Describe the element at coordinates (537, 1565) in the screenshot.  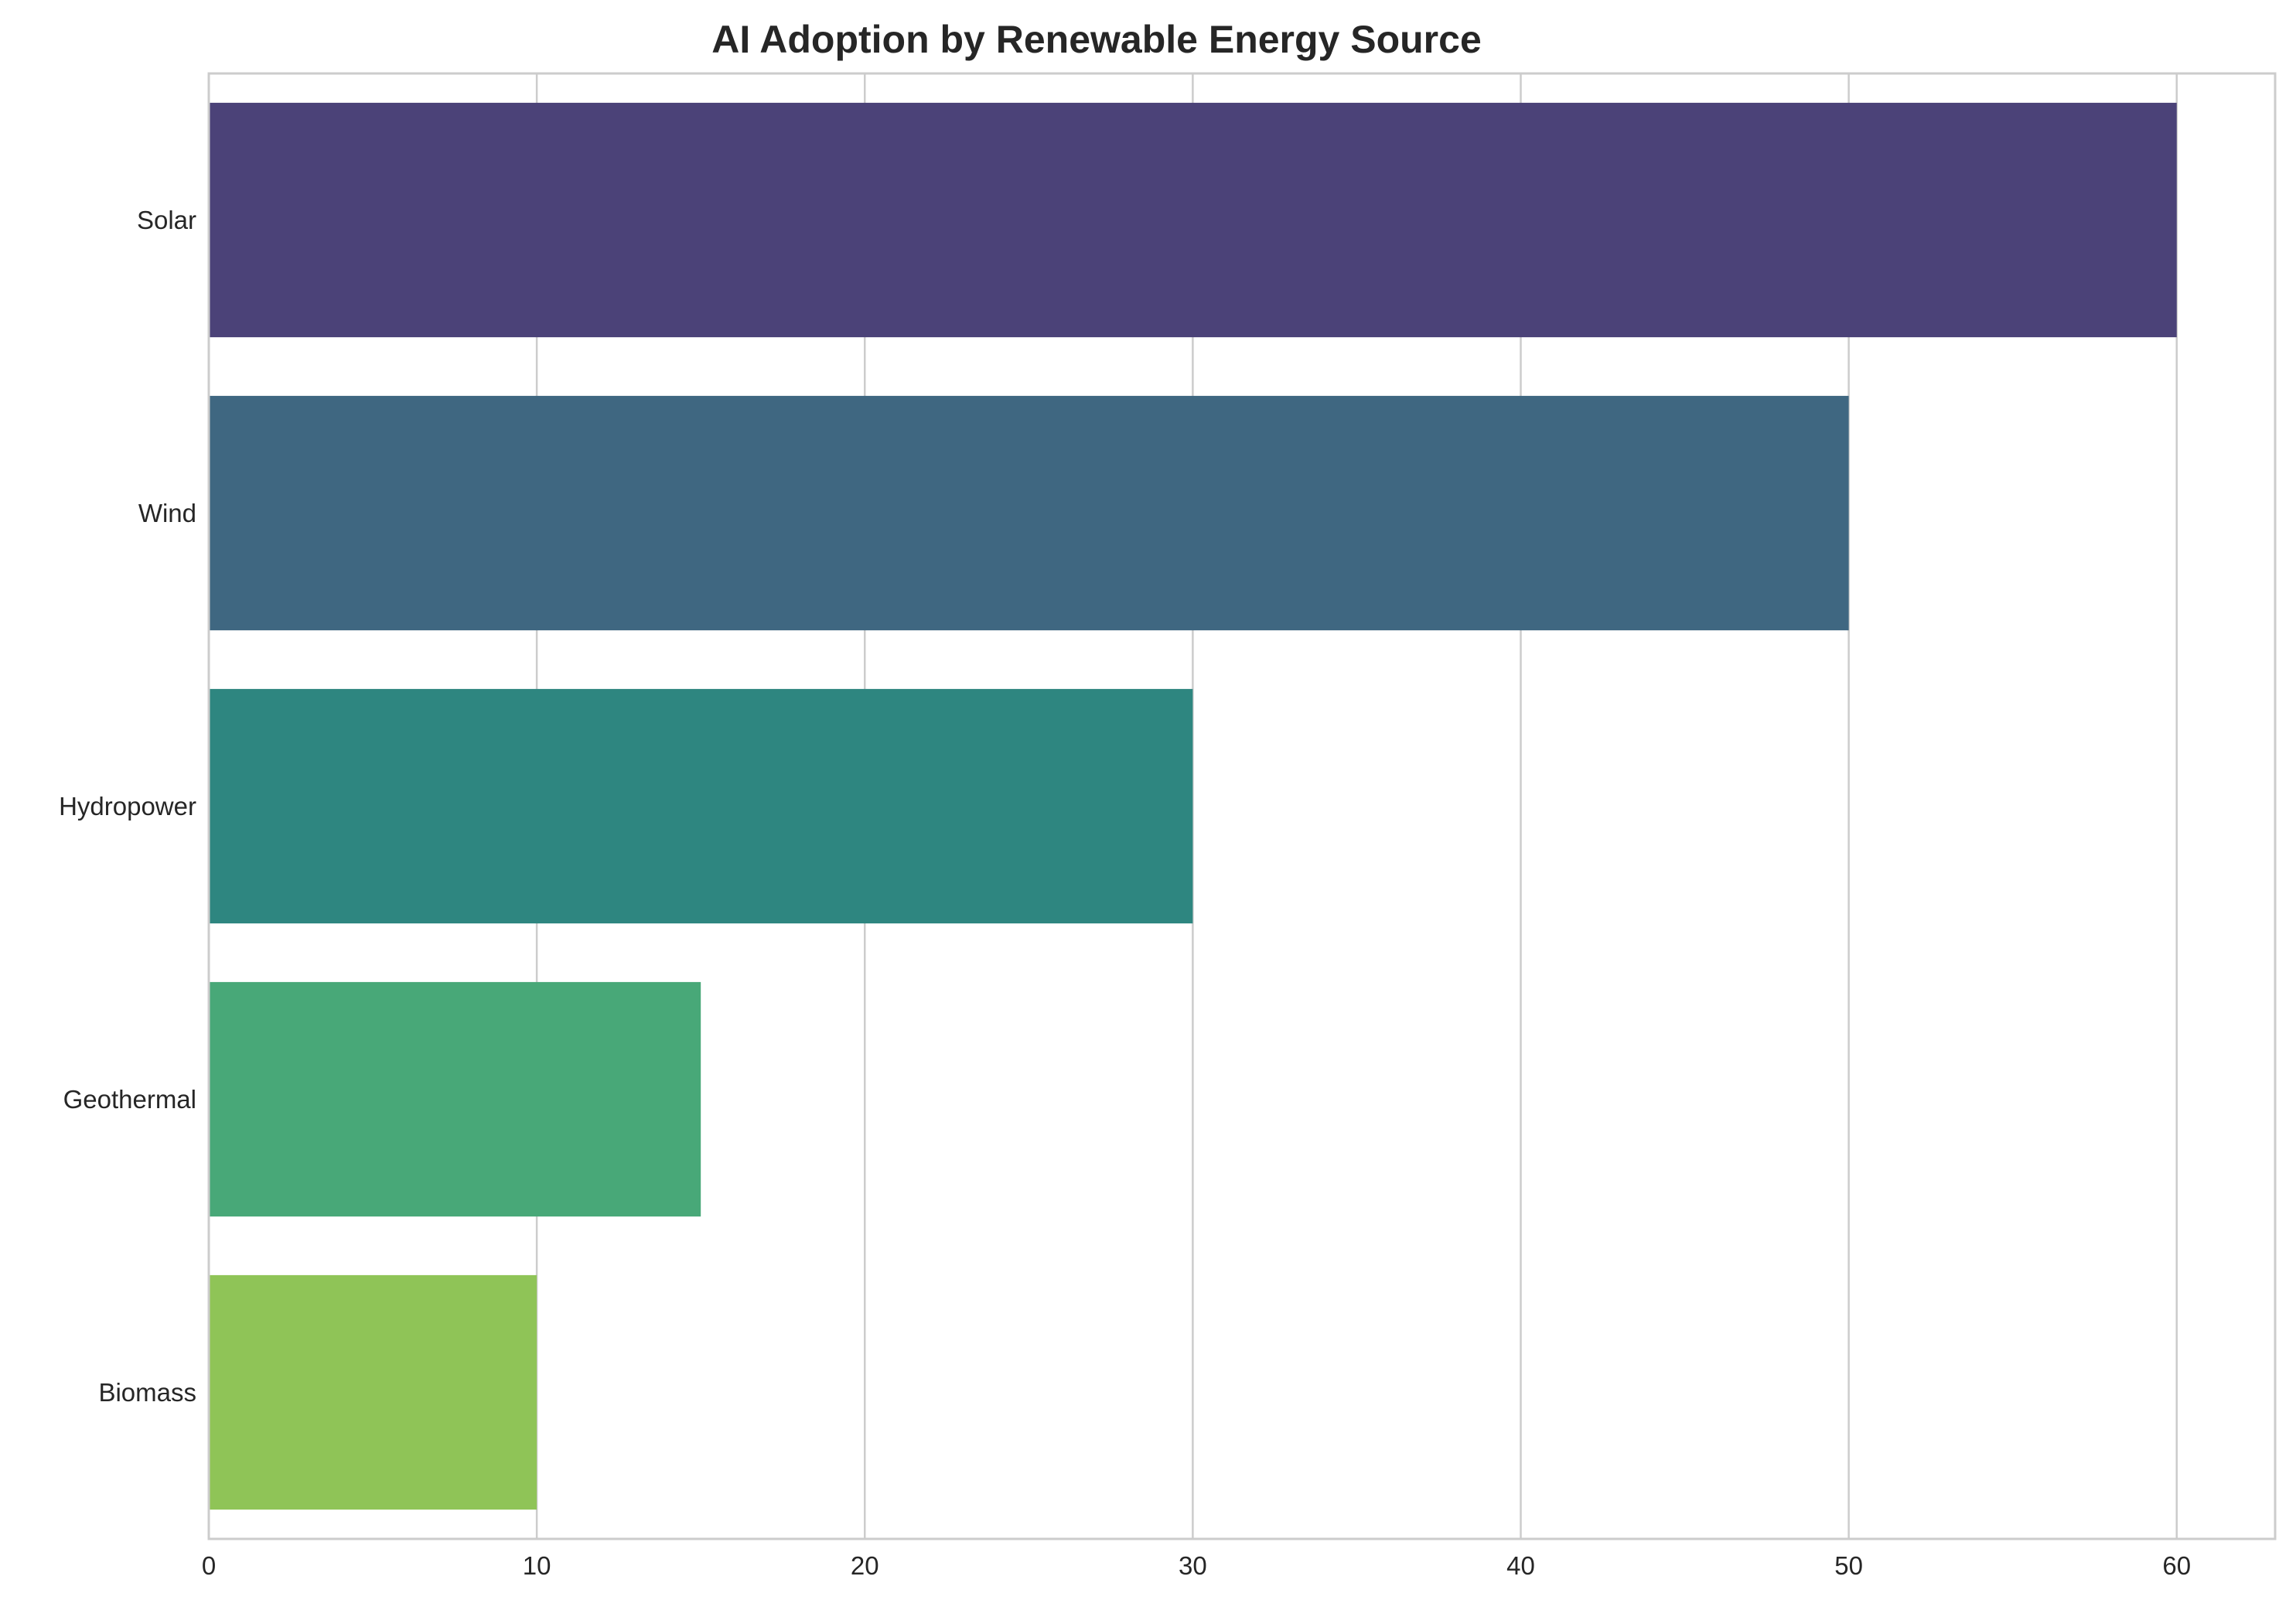
I see `x-tick-label-10: 10` at that location.